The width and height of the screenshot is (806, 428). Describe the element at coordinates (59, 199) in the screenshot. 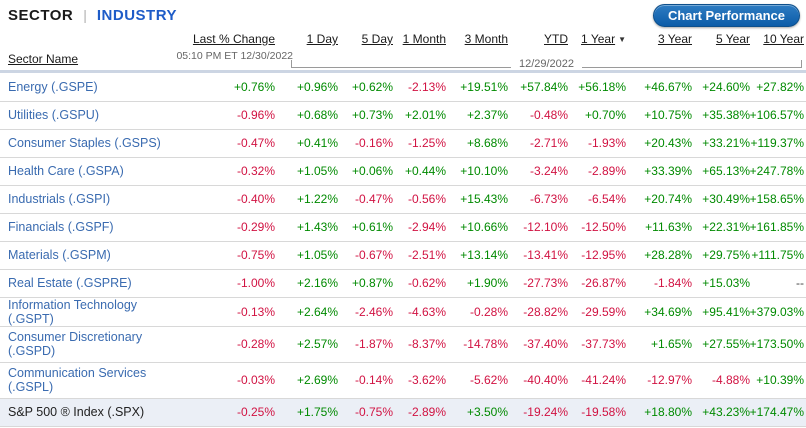

I see `sector-link: Industrials (.GSPI)` at that location.